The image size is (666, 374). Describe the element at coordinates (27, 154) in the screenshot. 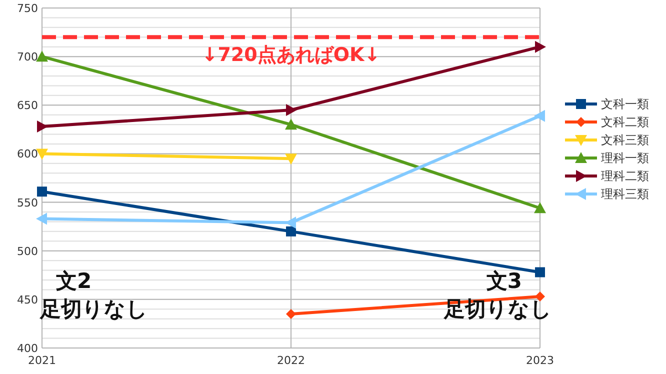

I see `y-tick-label: 600` at that location.